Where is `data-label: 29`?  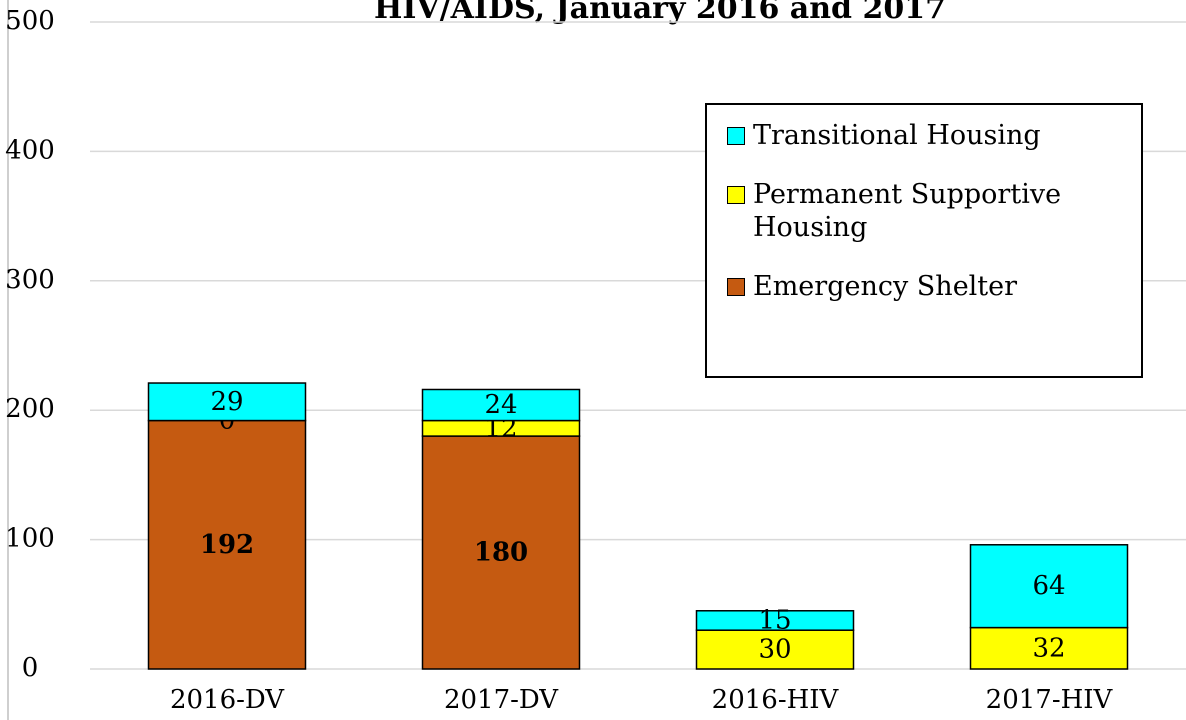 data-label: 29 is located at coordinates (226, 402).